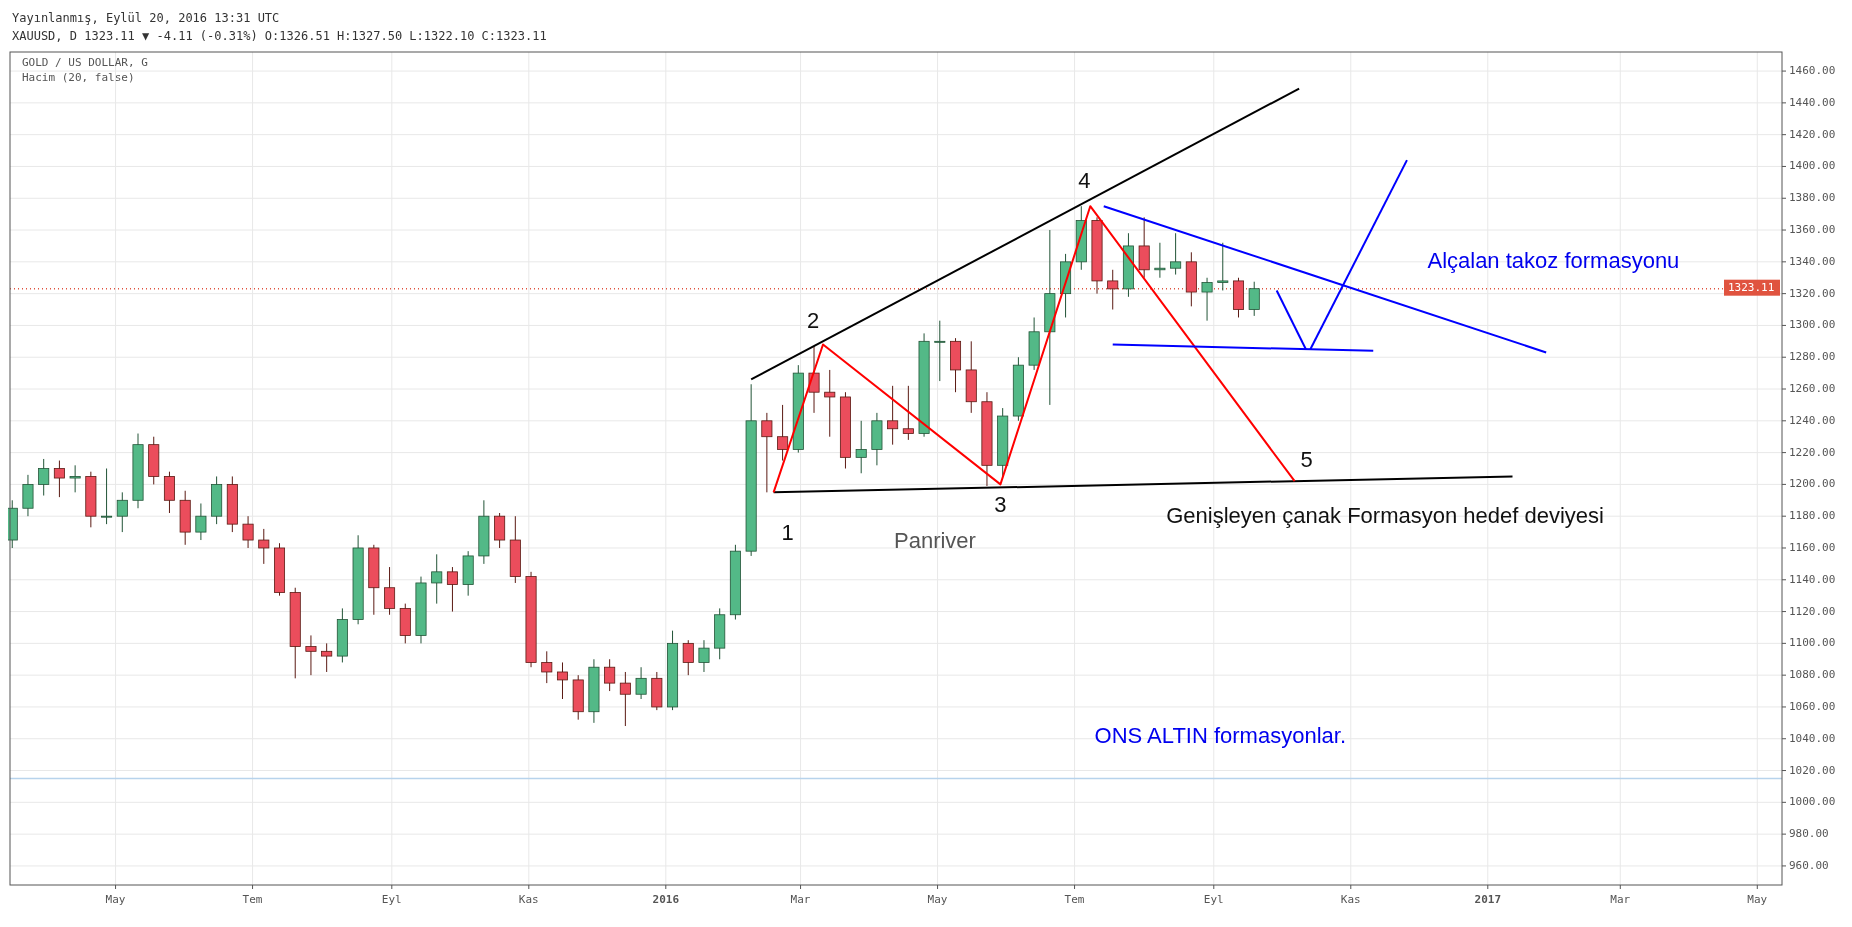 Image resolution: width=1852 pixels, height=927 pixels. Describe the element at coordinates (813, 321) in the screenshot. I see `annotation: 2` at that location.